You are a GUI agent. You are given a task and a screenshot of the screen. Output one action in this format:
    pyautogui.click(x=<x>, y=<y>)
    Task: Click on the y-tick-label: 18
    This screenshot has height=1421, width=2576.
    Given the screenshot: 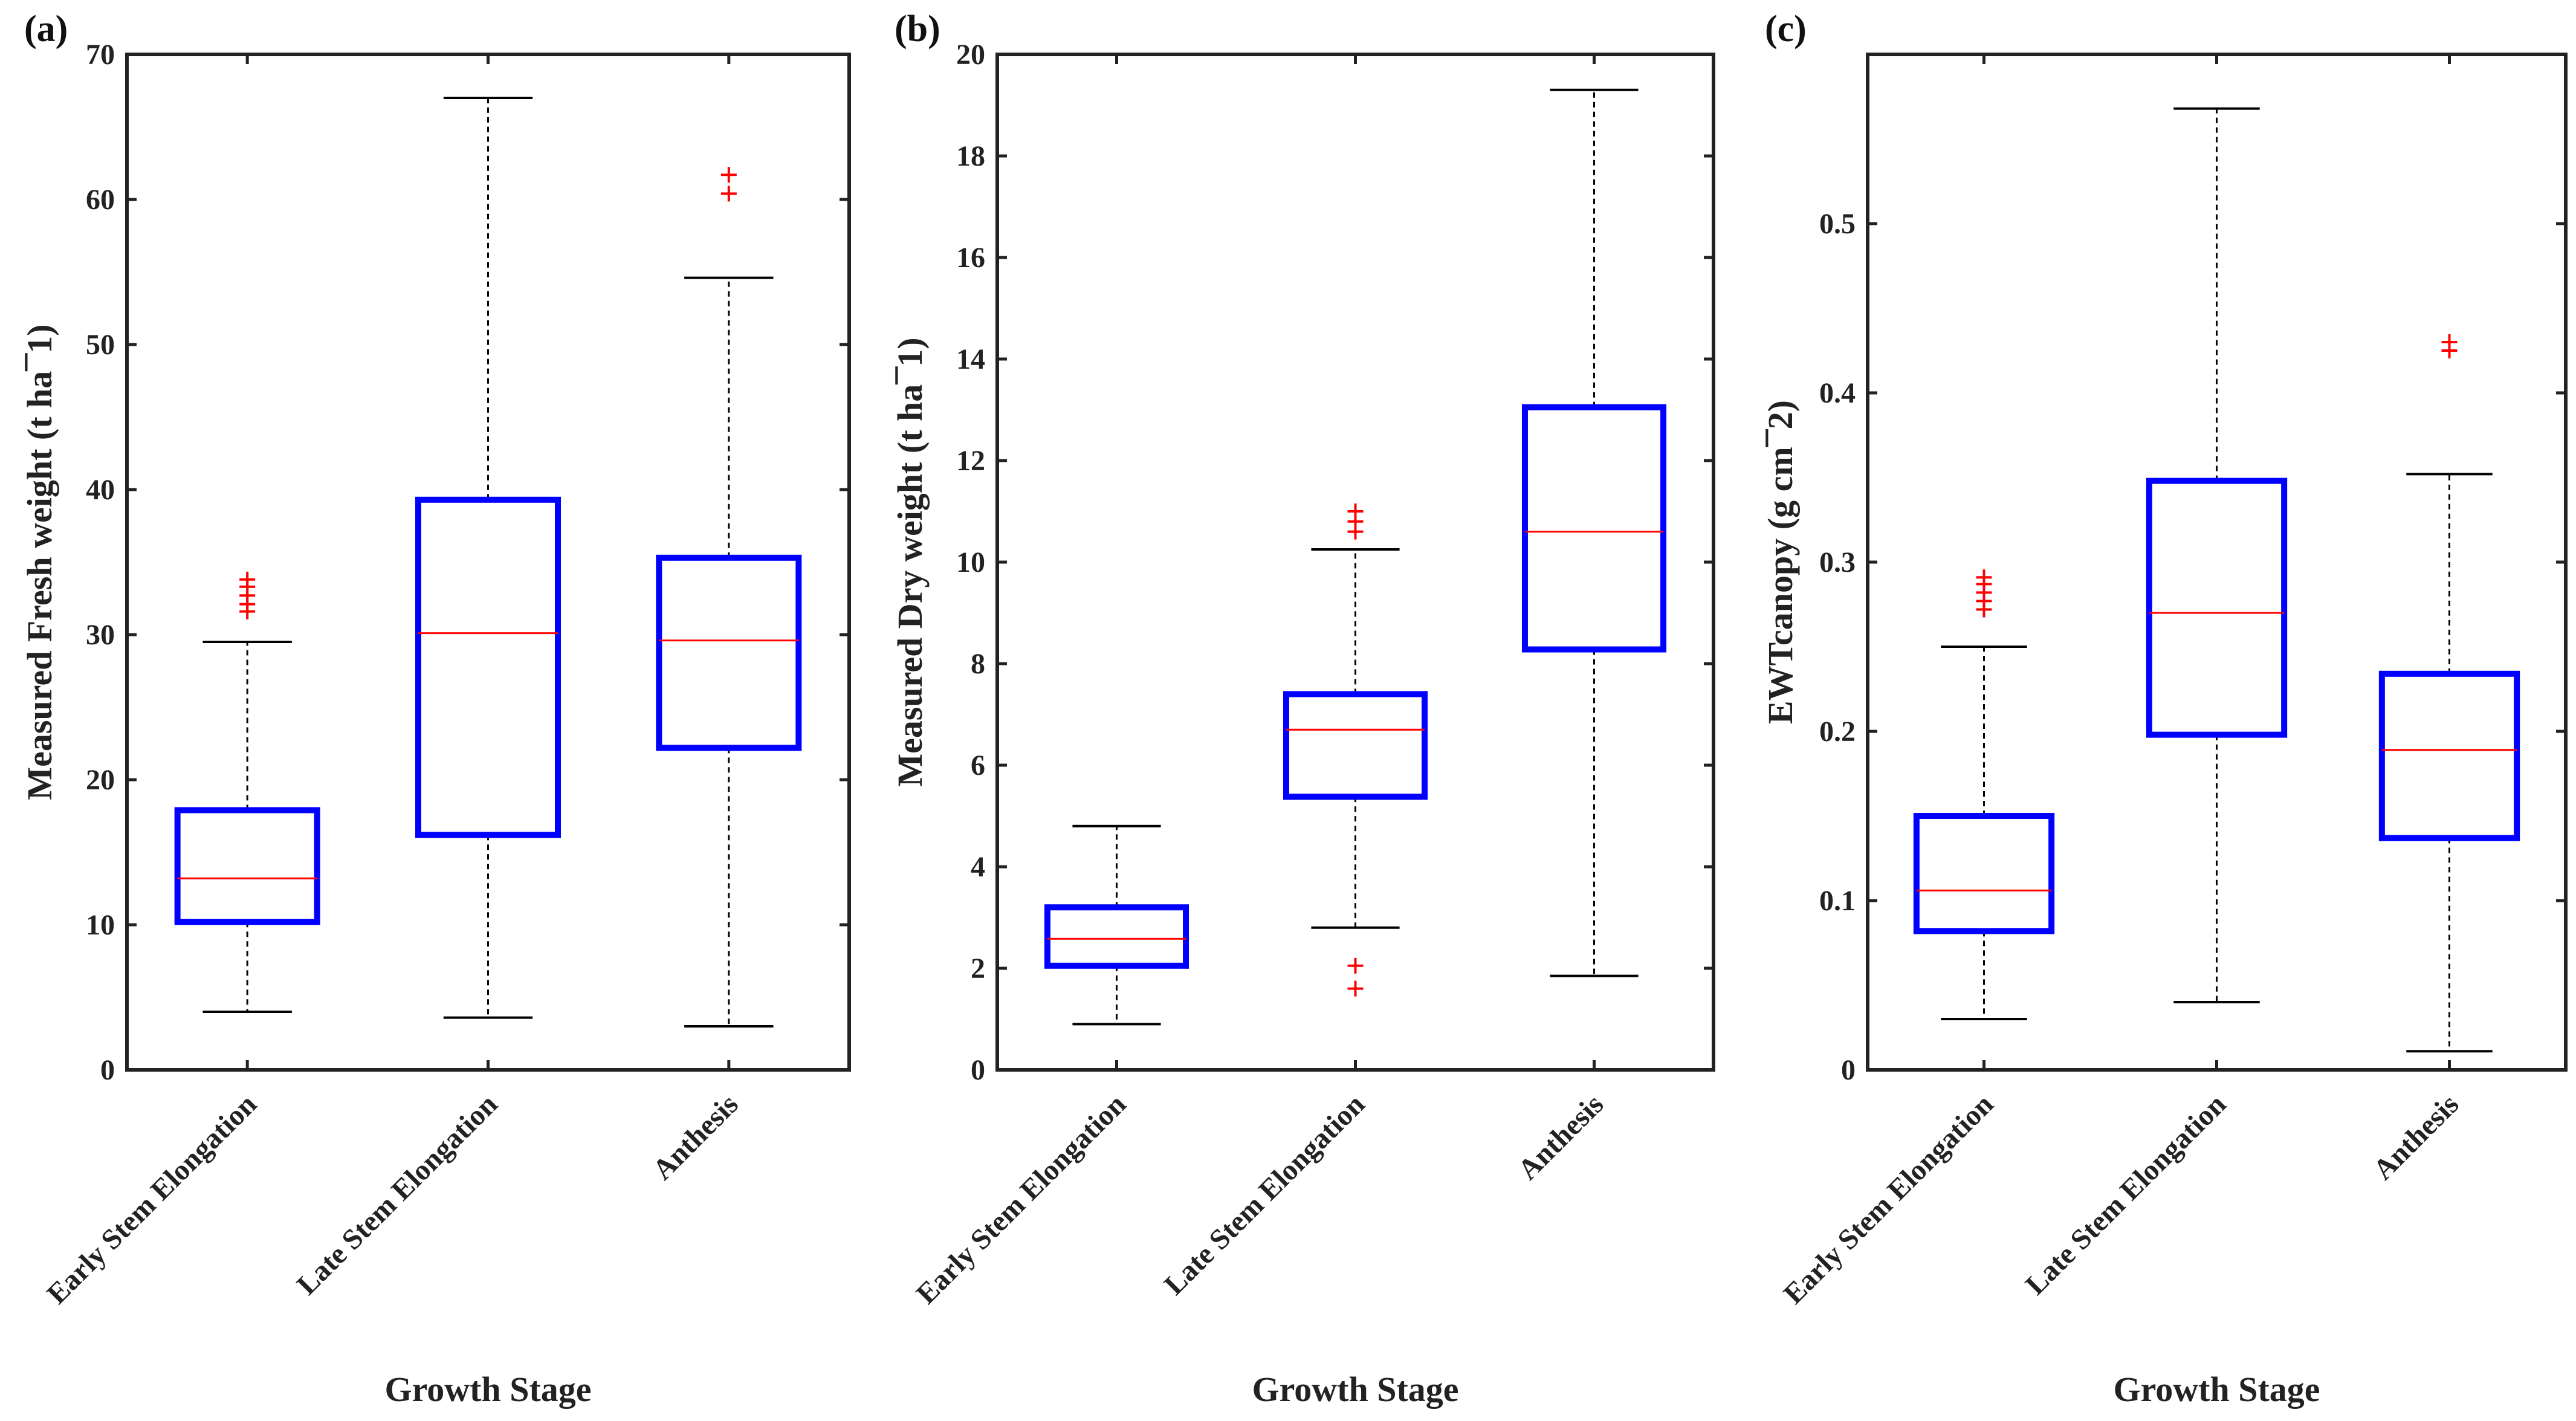 What is the action you would take?
    pyautogui.click(x=970, y=156)
    